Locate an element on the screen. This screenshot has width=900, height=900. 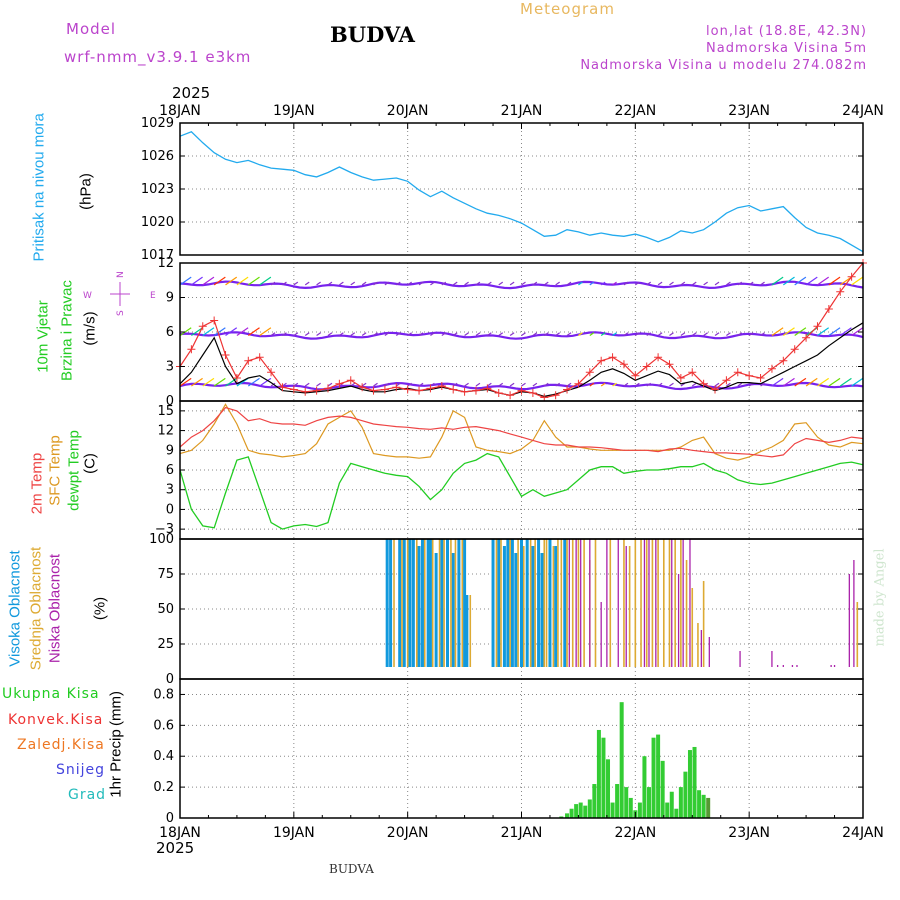
wind-direction-band is located at coordinates (521, 335).